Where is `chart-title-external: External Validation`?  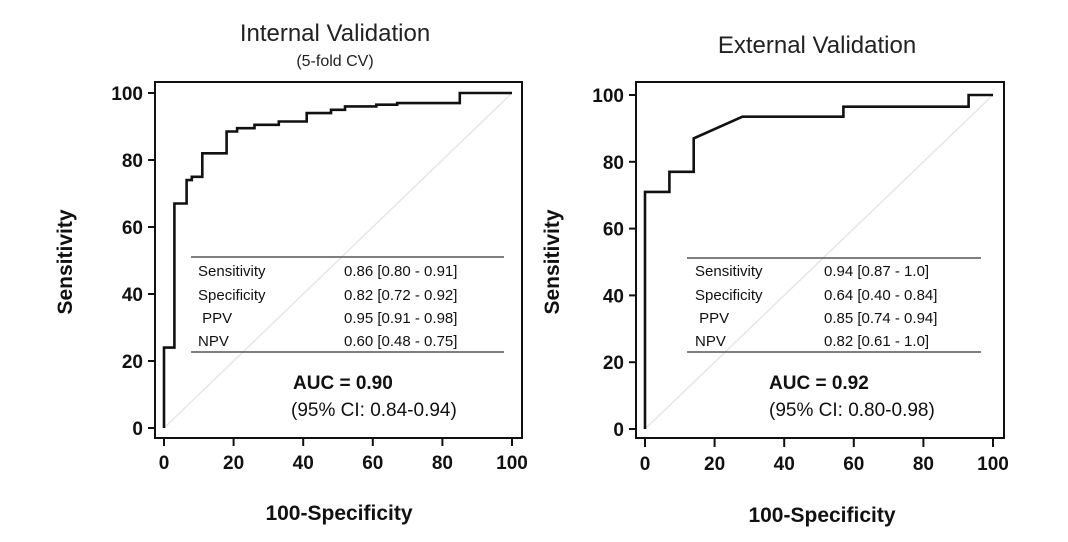
chart-title-external: External Validation is located at coordinates (817, 45).